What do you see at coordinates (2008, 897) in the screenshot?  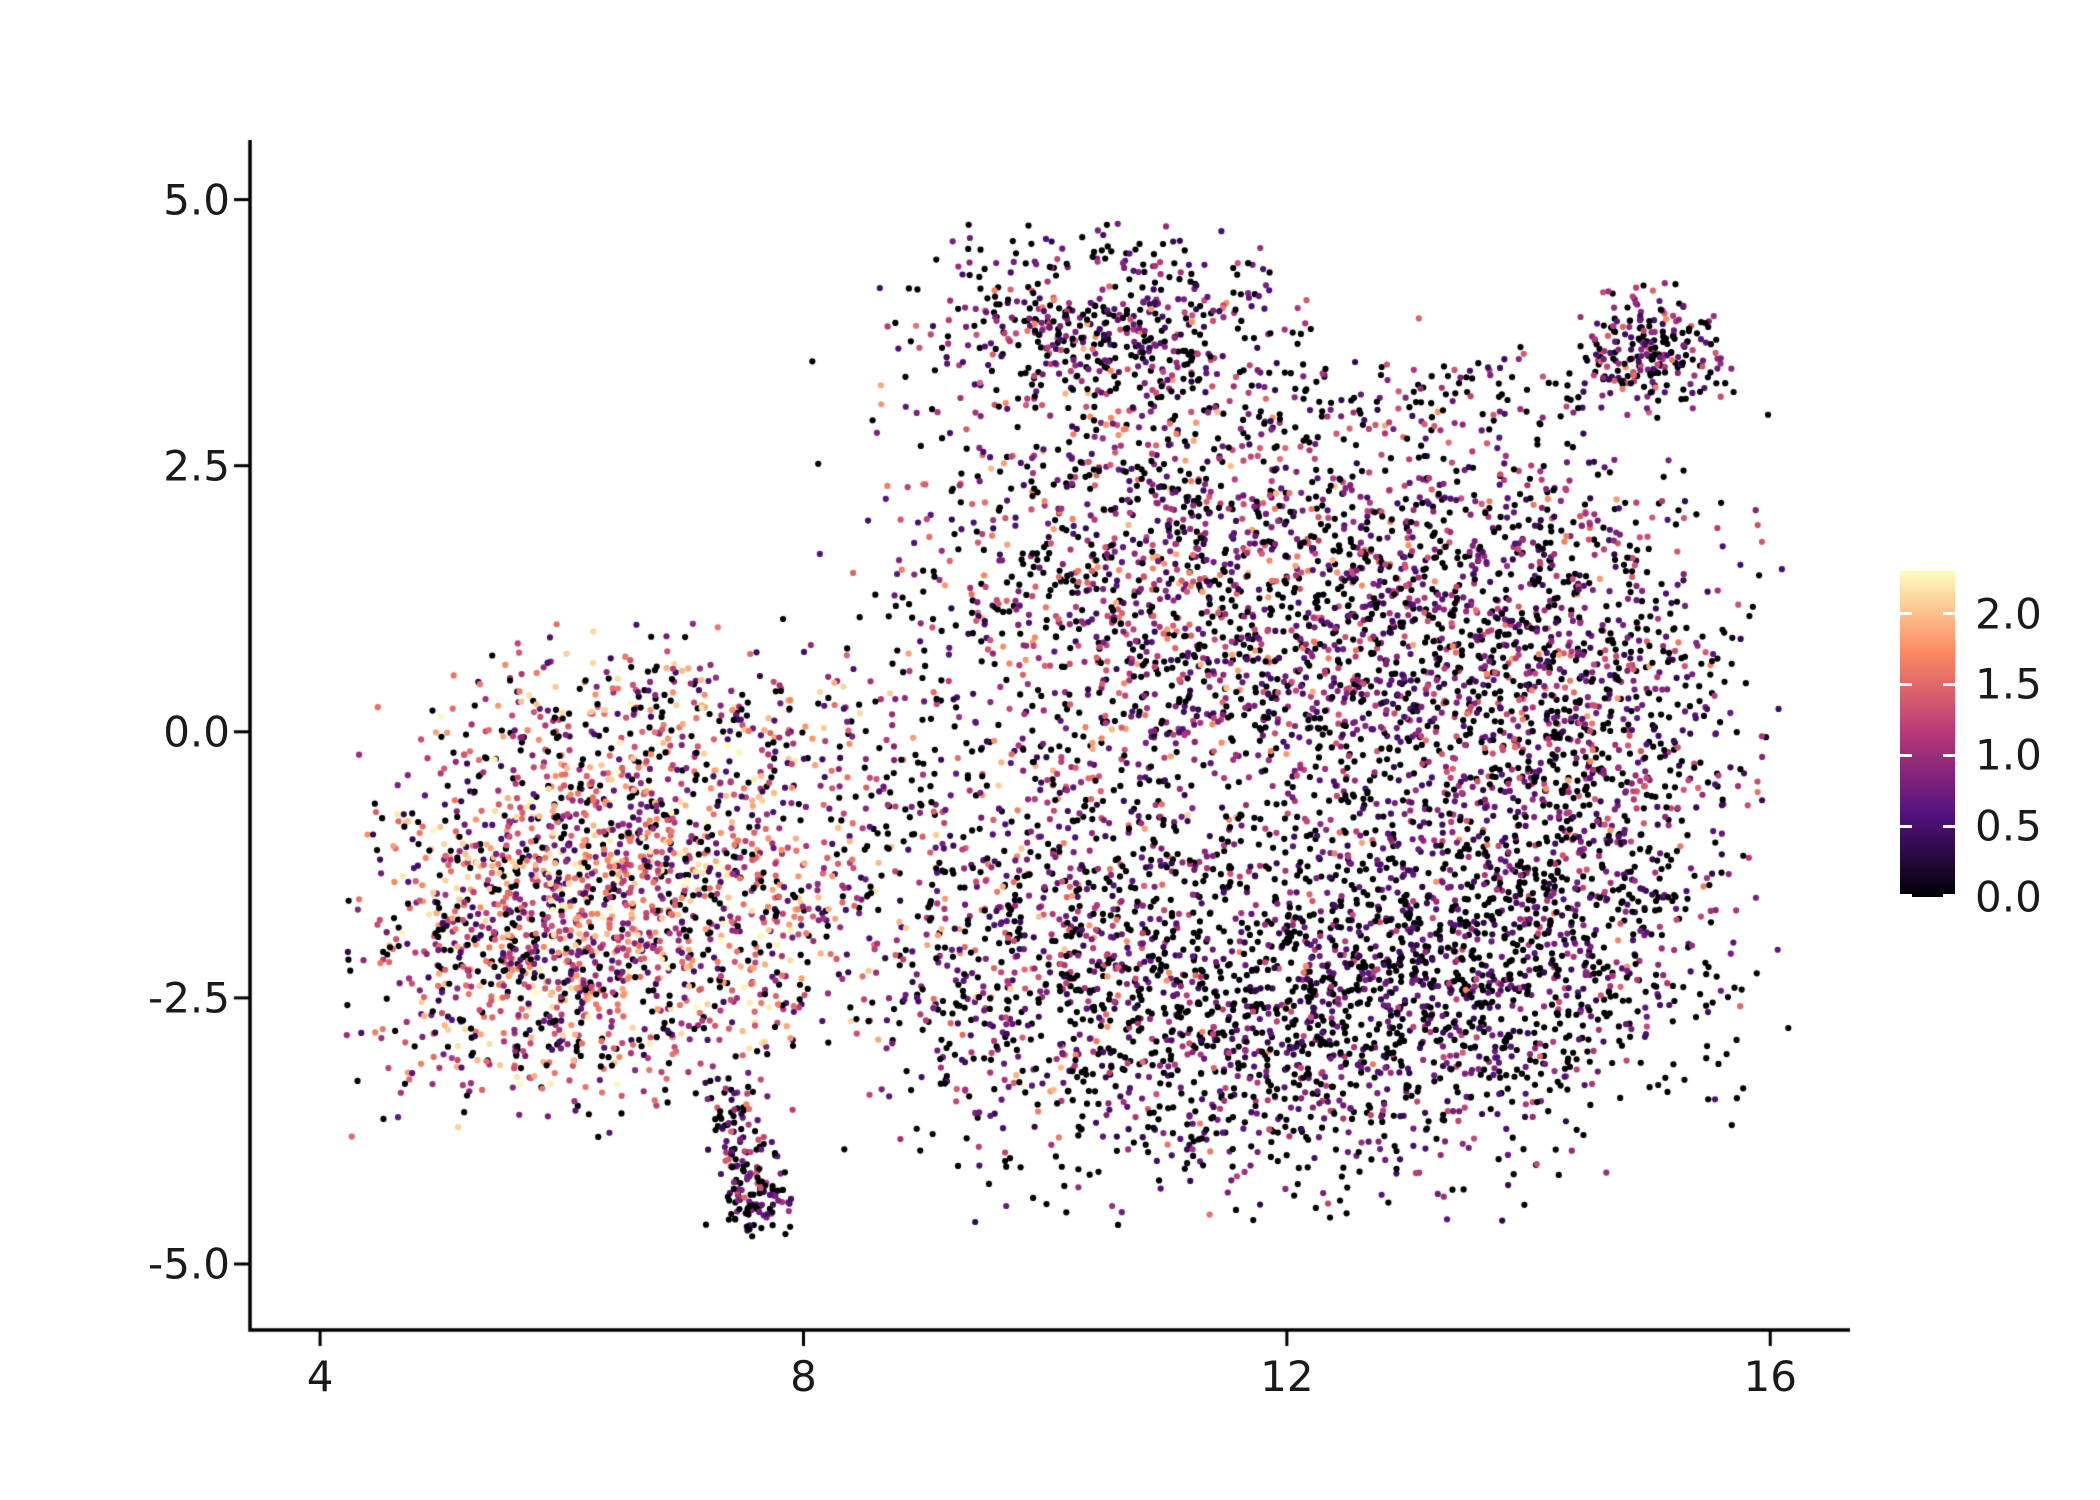 I see `colorbar-tick-label: 0.0` at bounding box center [2008, 897].